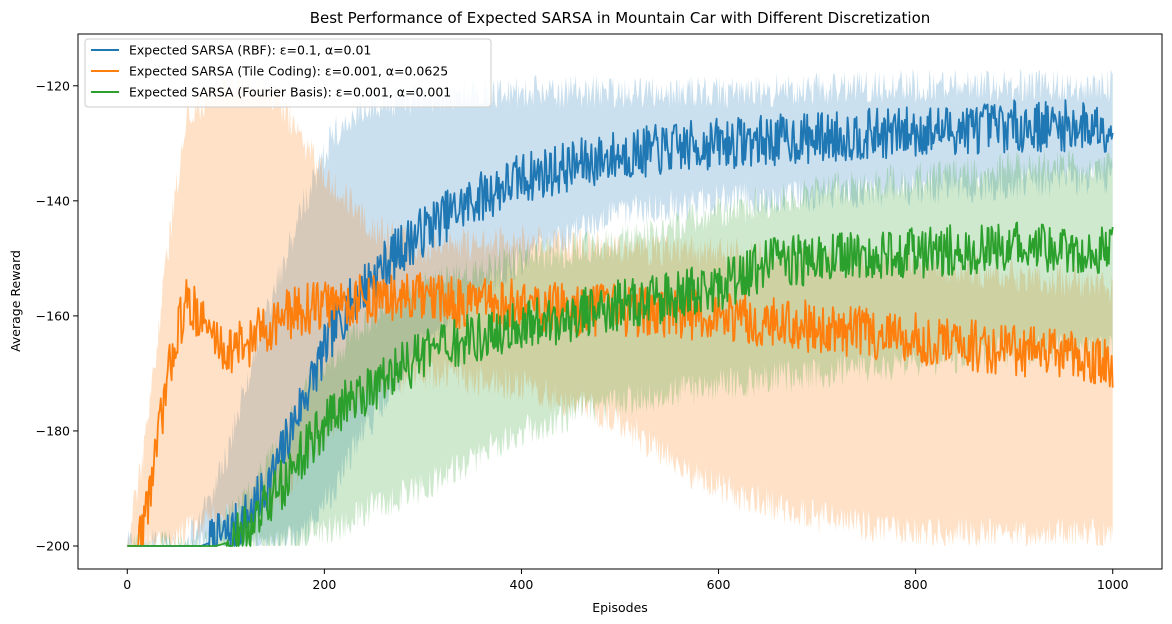  What do you see at coordinates (324, 584) in the screenshot?
I see `x-tick-label: 200` at bounding box center [324, 584].